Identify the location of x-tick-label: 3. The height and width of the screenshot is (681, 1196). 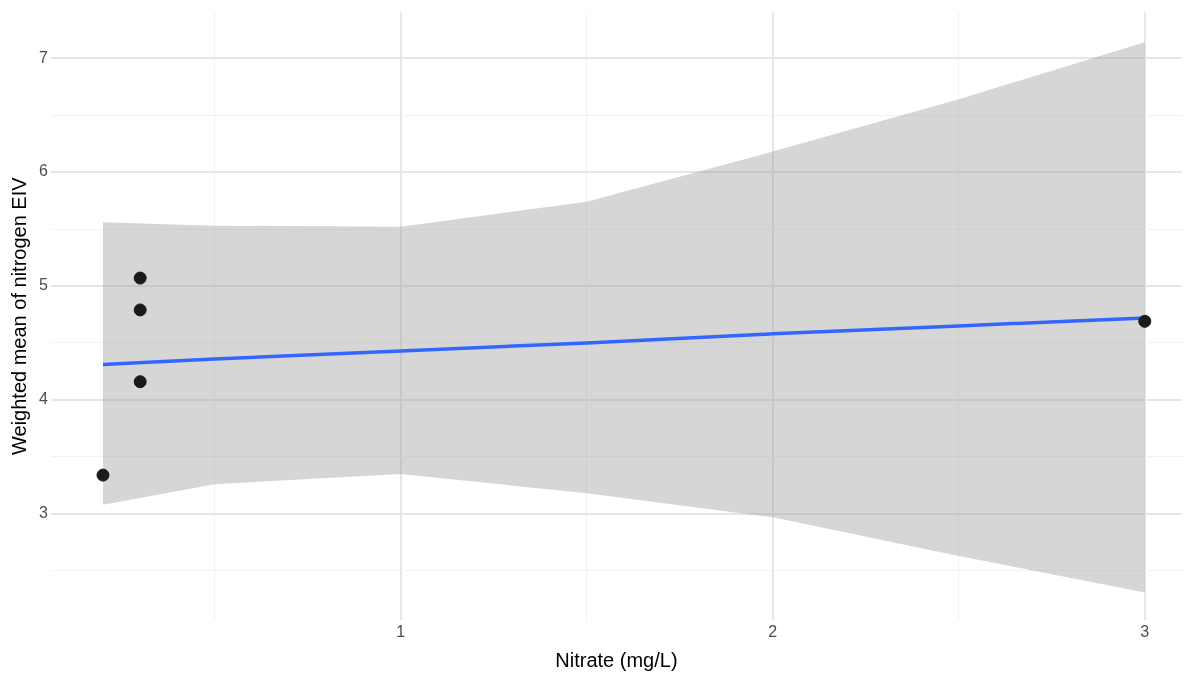
(1145, 631).